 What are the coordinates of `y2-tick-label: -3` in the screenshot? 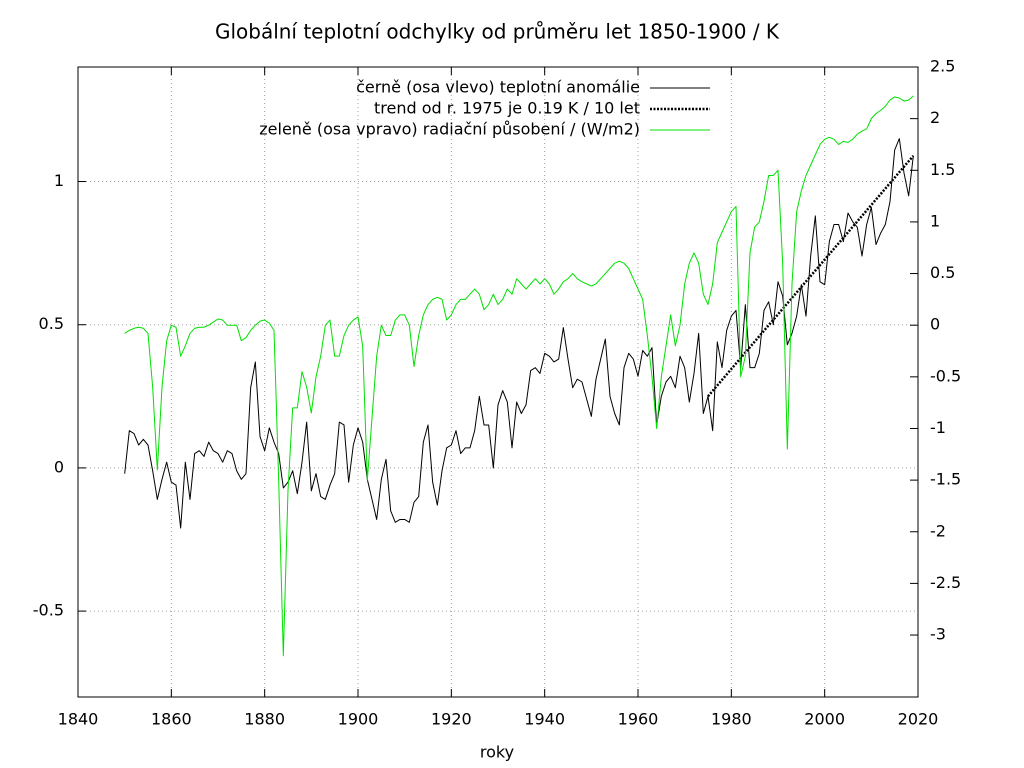 It's located at (938, 634).